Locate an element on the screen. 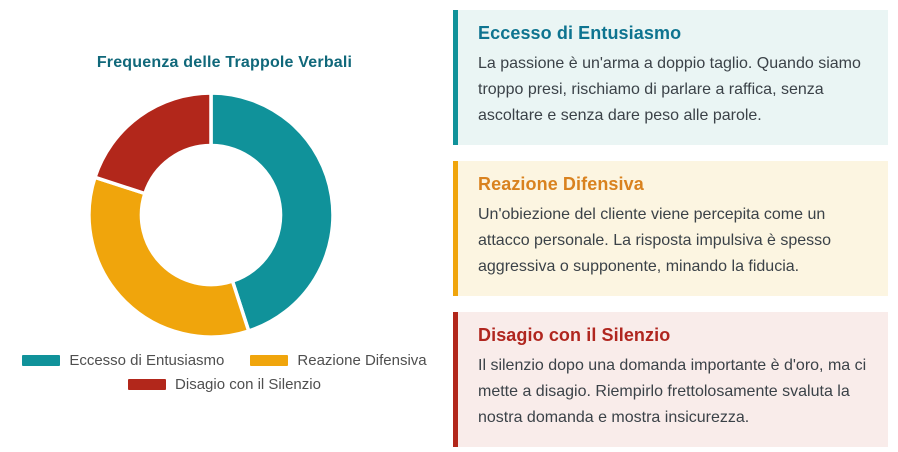  legend-item-disagio-con-il-silenzio: Disagio con il Silenzio is located at coordinates (224, 384).